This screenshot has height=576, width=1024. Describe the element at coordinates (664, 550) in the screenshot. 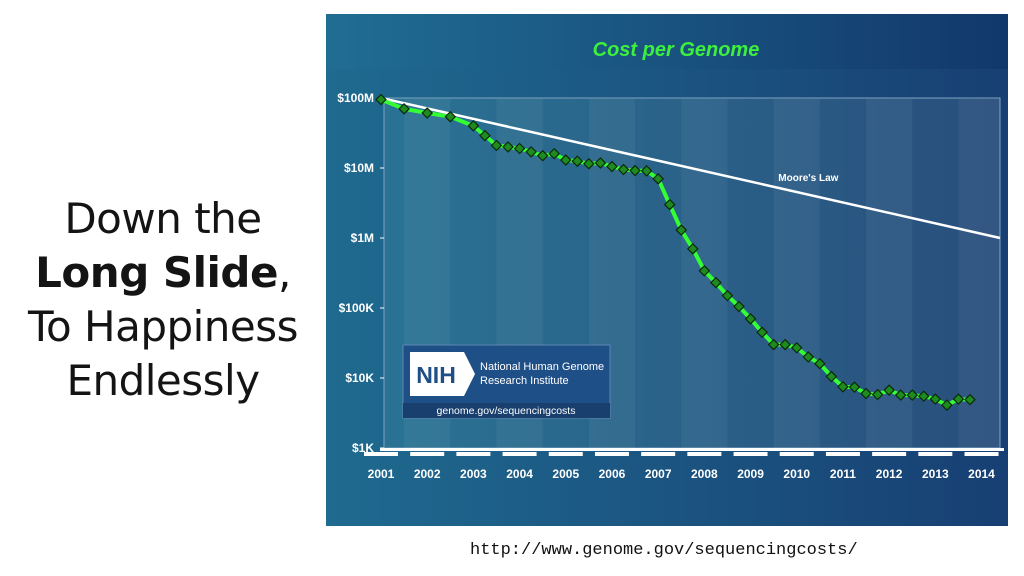

I see `source-url: http://www.genome.gov/sequencingcosts/` at that location.